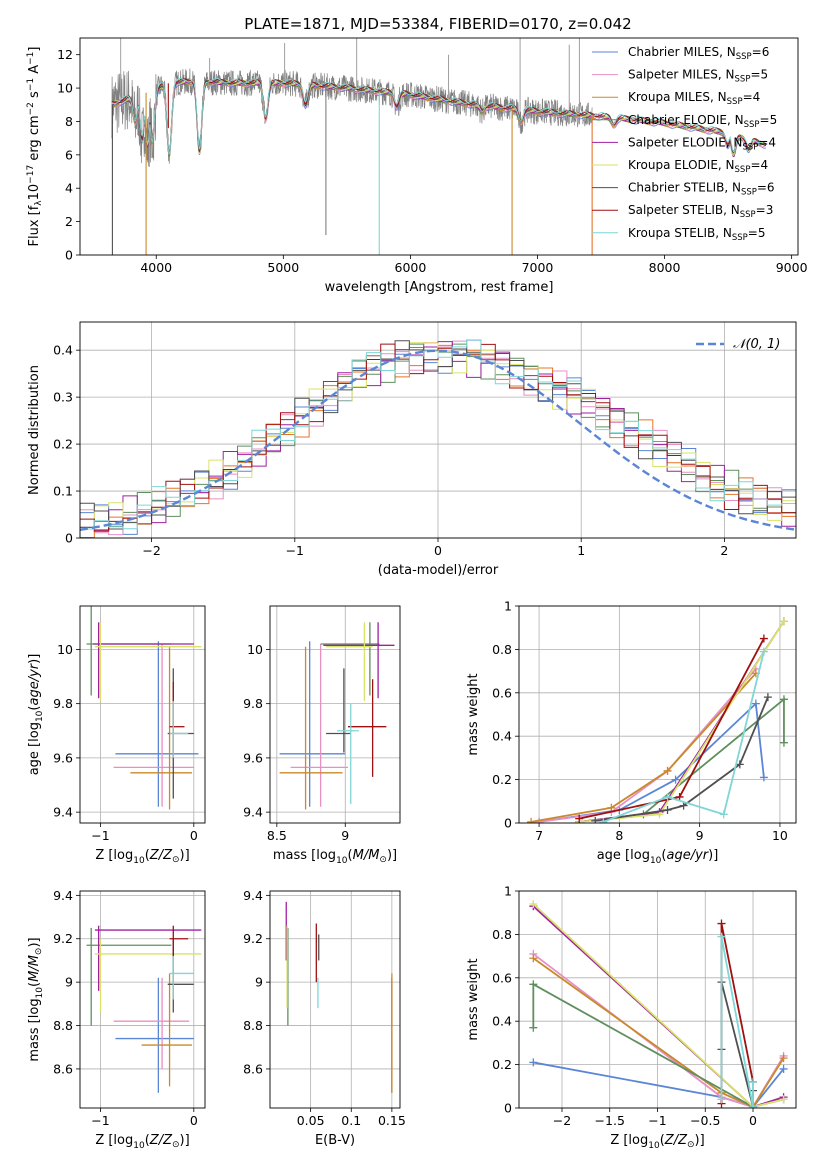  What do you see at coordinates (277, 835) in the screenshot?
I see `x-tick-label: 8.5` at bounding box center [277, 835].